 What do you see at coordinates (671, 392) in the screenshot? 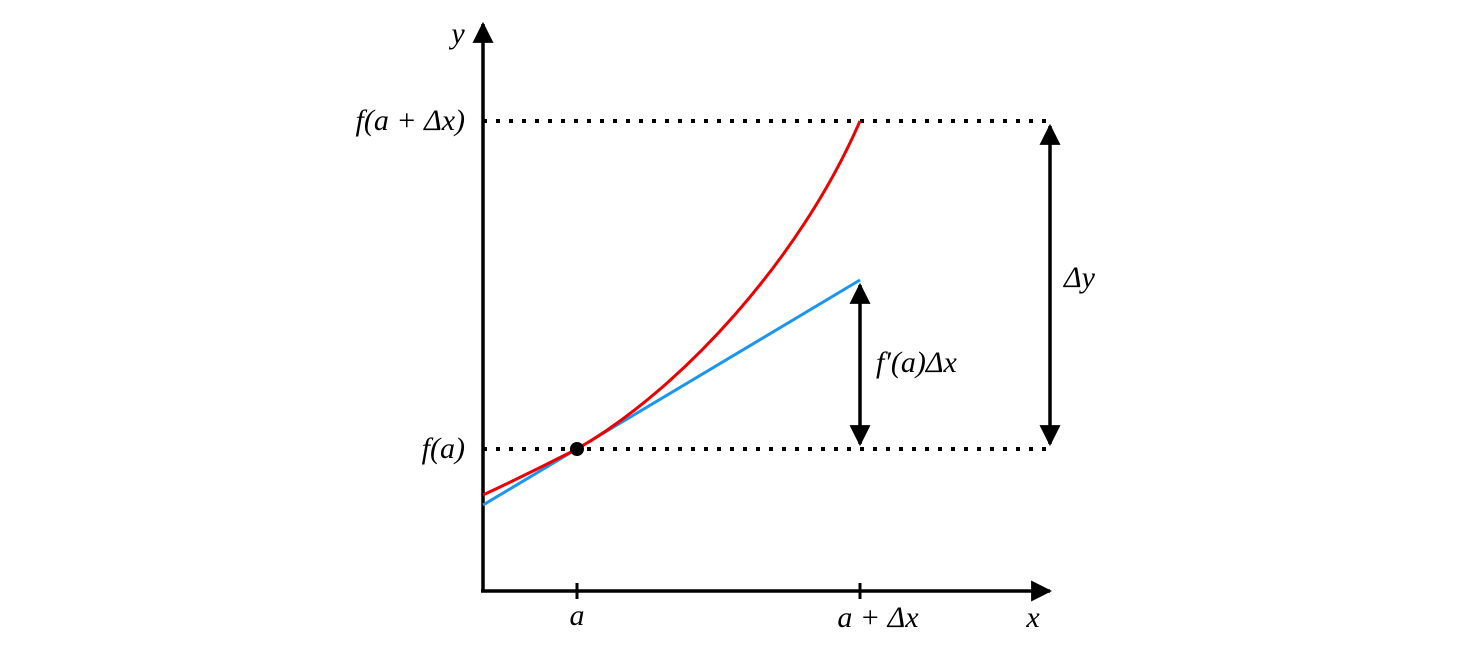
I see `tangent-line` at bounding box center [671, 392].